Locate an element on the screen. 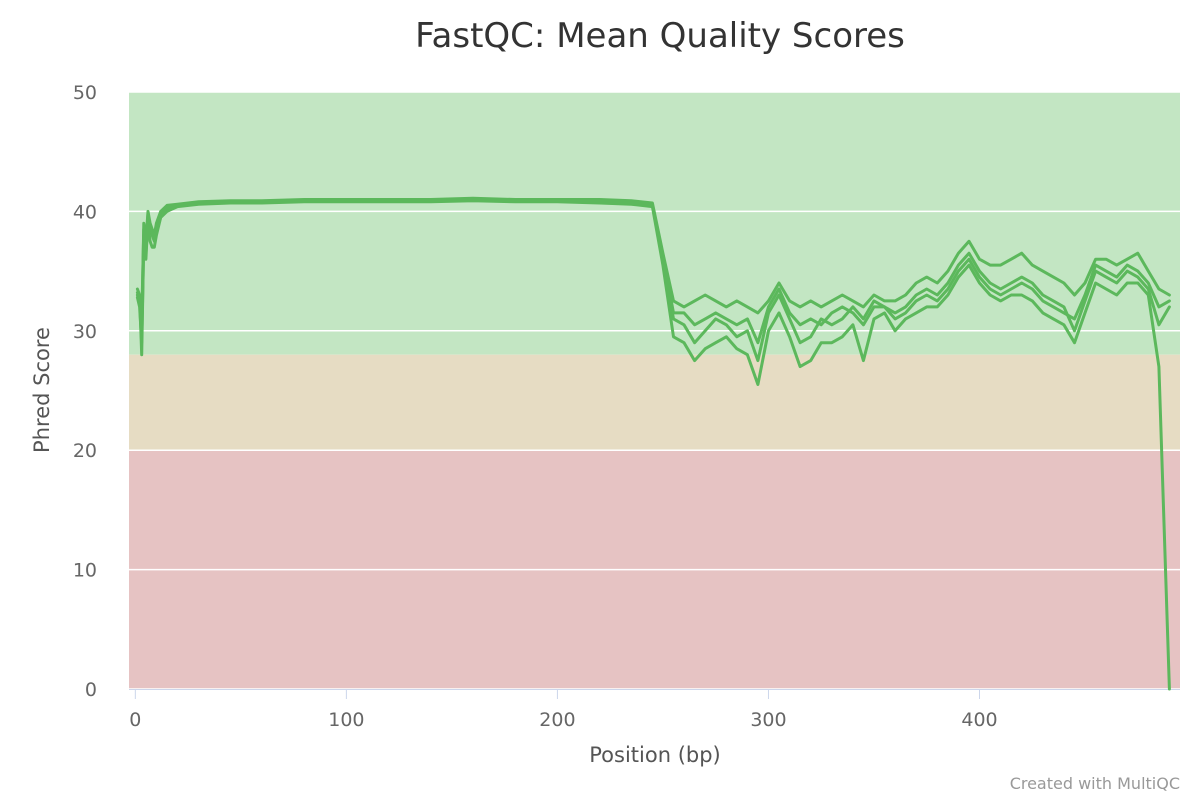 The height and width of the screenshot is (804, 1200). y-tick-label-20: 20 is located at coordinates (85, 451).